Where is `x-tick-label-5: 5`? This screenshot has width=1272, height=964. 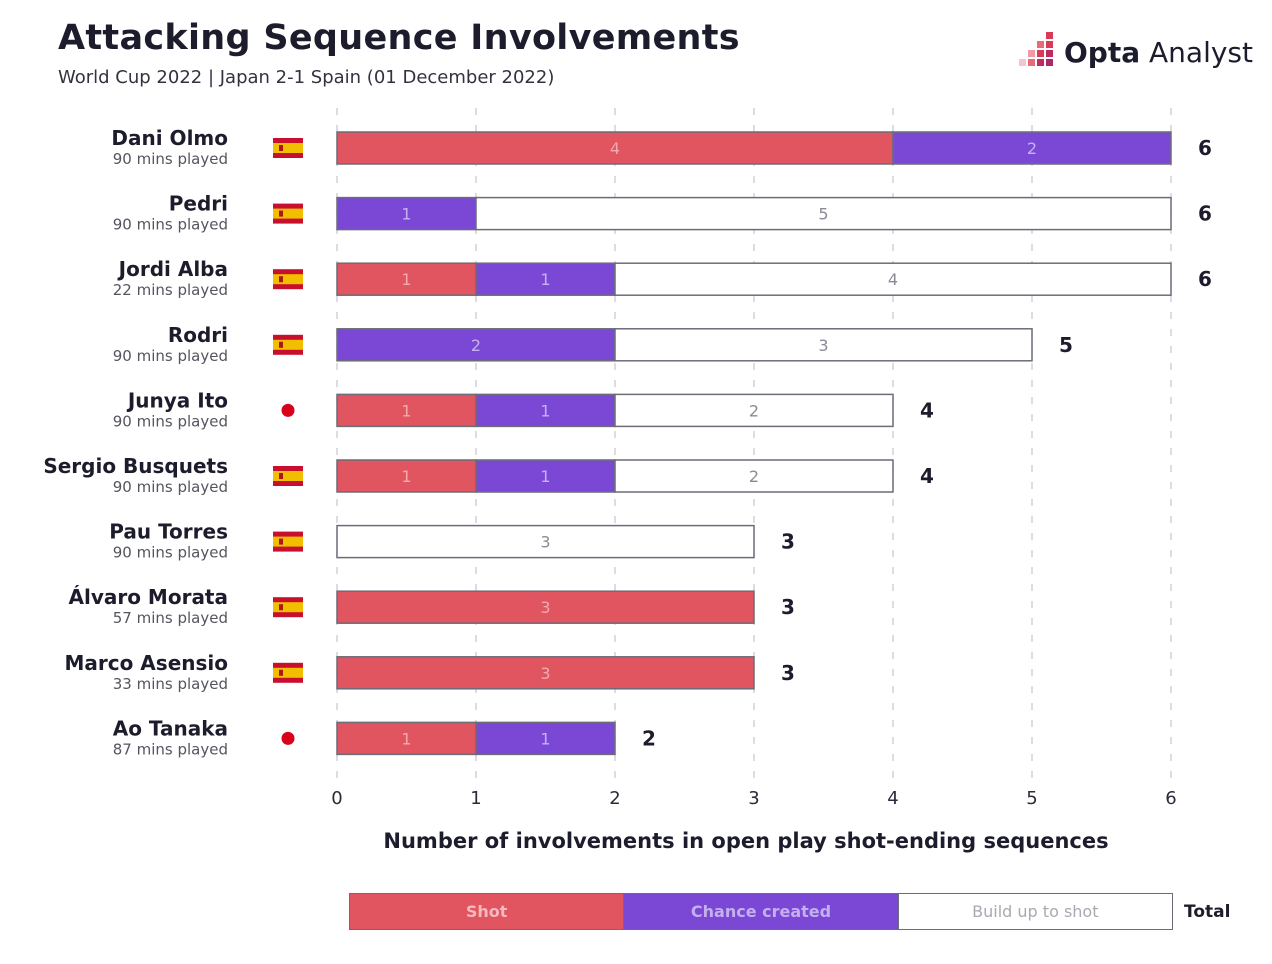 x-tick-label-5: 5 is located at coordinates (1031, 798).